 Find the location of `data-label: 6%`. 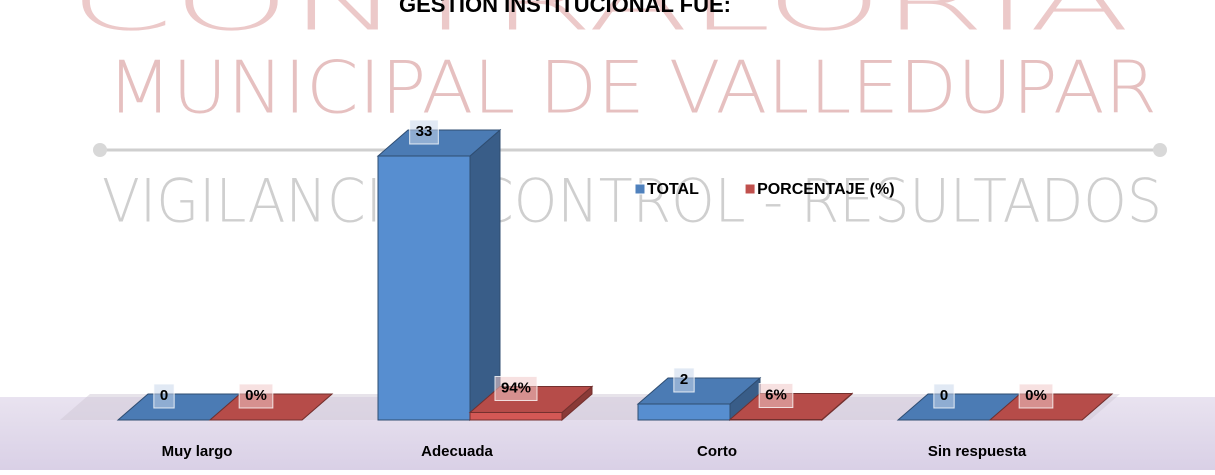

data-label: 6% is located at coordinates (776, 394).